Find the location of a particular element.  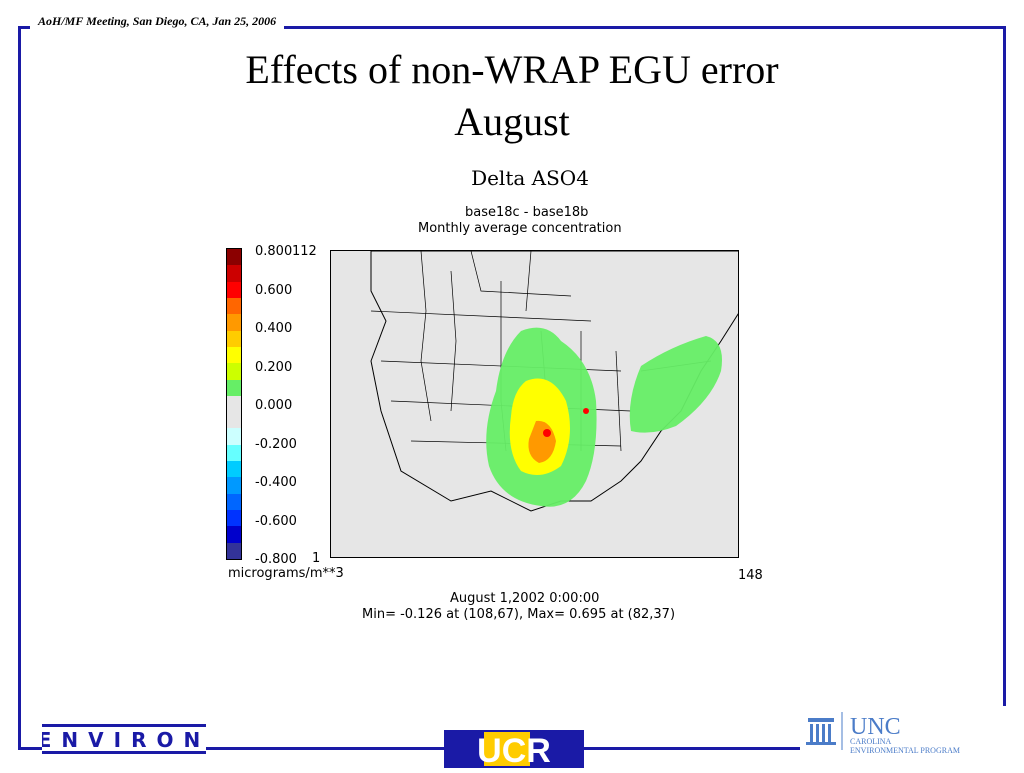

y-bottom-label: 1 is located at coordinates (316, 558).